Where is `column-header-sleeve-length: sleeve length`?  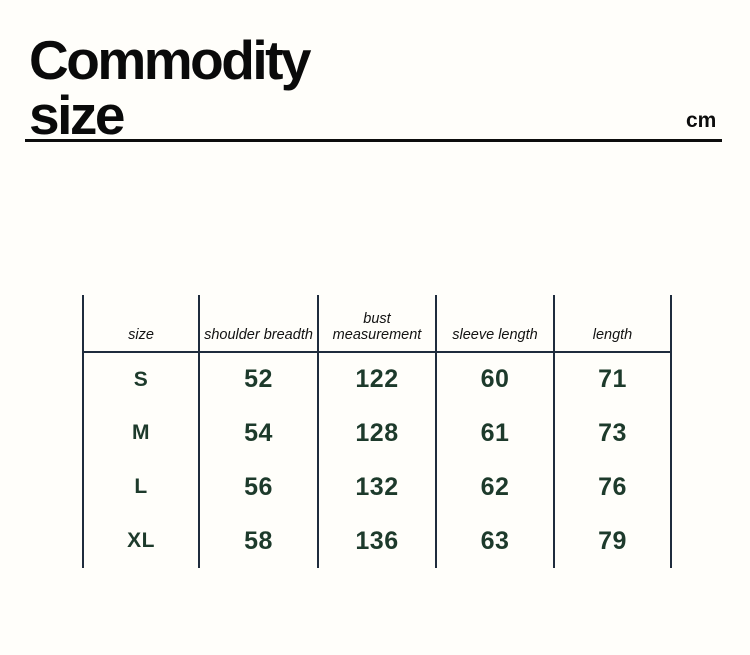 column-header-sleeve-length: sleeve length is located at coordinates (494, 324).